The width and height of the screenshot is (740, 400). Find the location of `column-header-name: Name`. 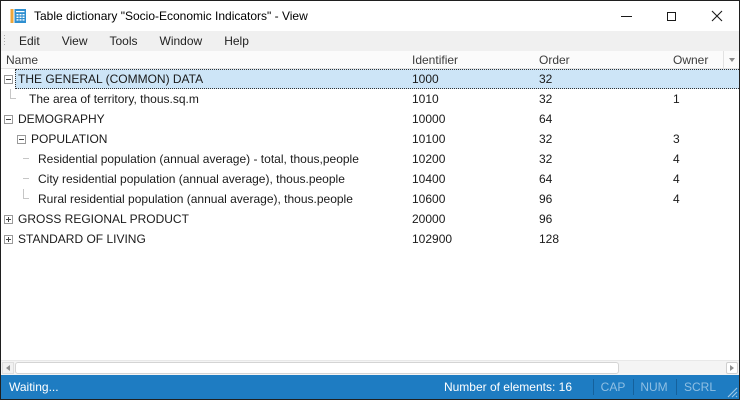

column-header-name: Name is located at coordinates (22, 59).